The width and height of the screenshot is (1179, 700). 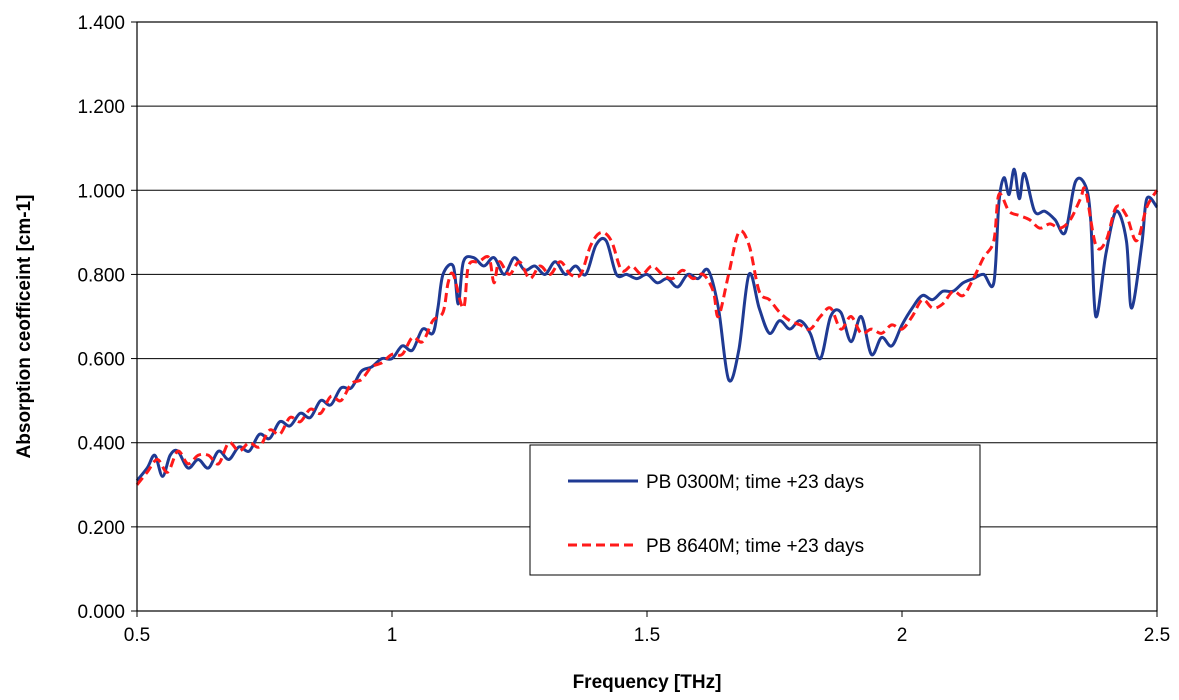 I want to click on y-tick-label: 0.000, so click(x=101, y=612).